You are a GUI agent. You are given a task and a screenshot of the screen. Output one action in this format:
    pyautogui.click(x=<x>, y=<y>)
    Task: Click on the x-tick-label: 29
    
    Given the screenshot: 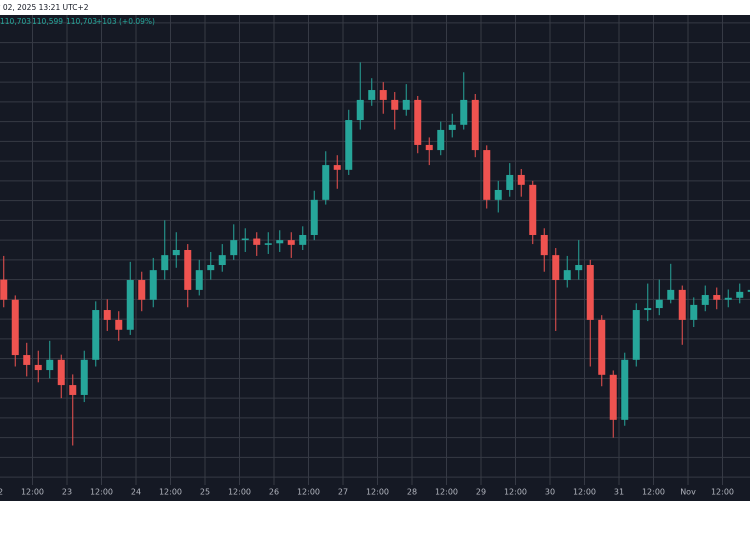 What is the action you would take?
    pyautogui.click(x=481, y=492)
    